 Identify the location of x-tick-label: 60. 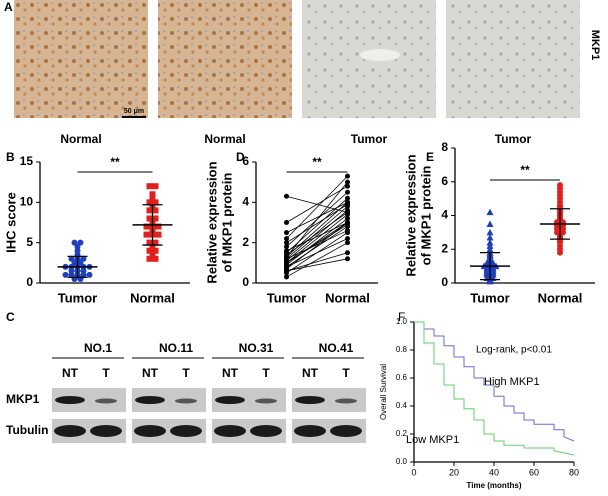
(534, 472).